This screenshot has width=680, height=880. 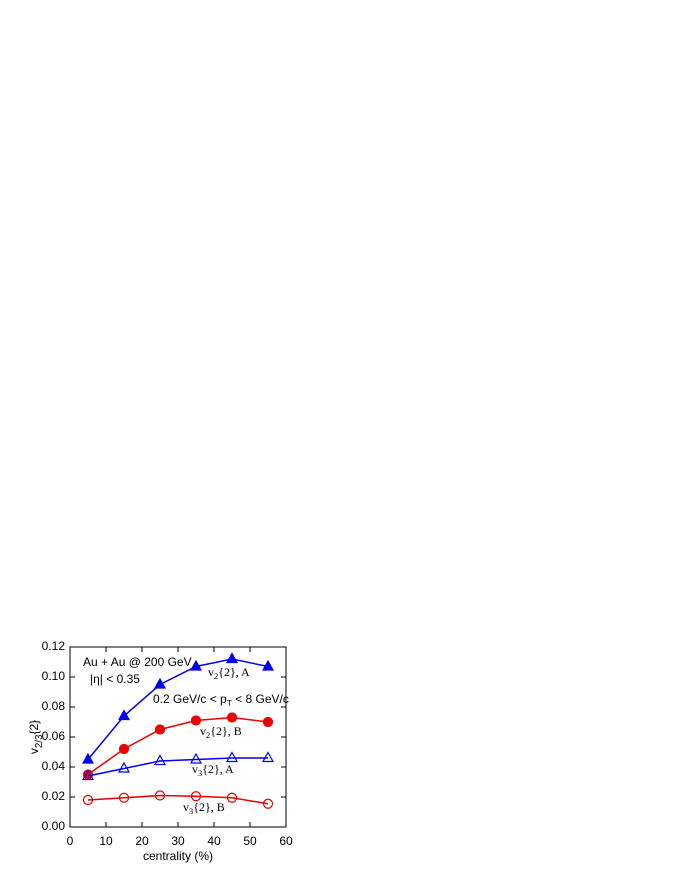 What do you see at coordinates (260, 699) in the screenshot?
I see `label-tail: < 8 GeV/c` at bounding box center [260, 699].